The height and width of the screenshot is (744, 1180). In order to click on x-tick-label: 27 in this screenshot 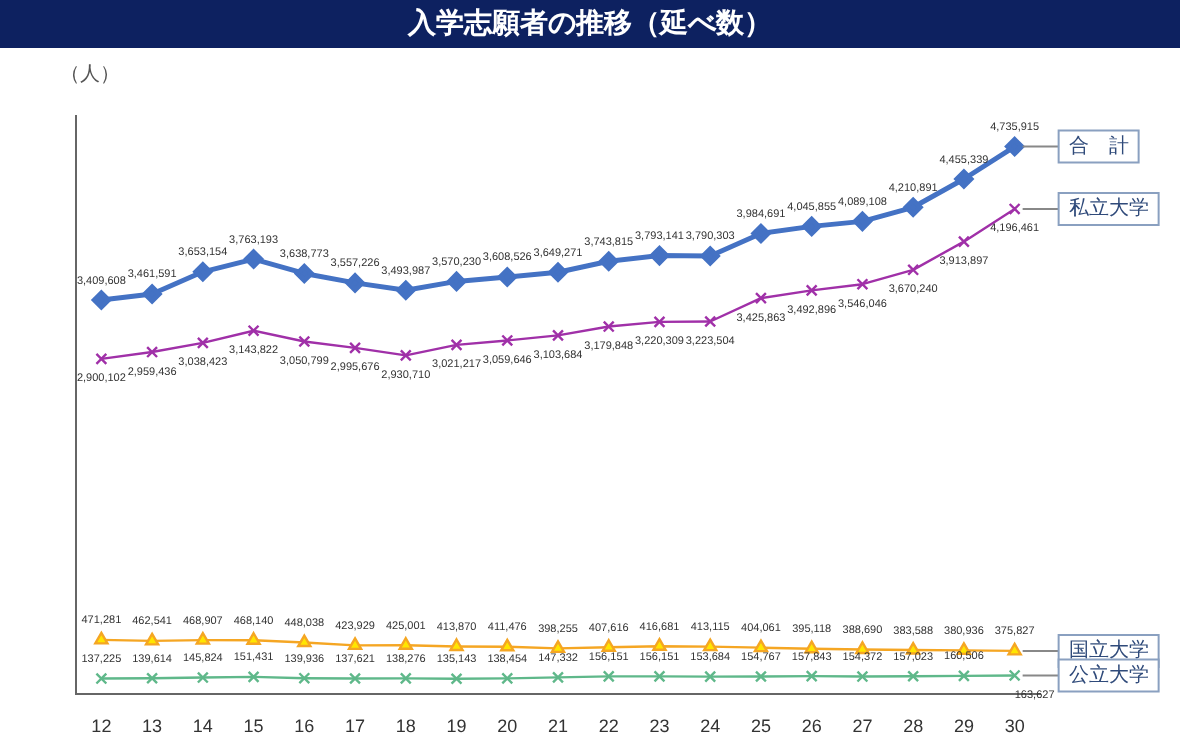, I will do `click(862, 726)`.